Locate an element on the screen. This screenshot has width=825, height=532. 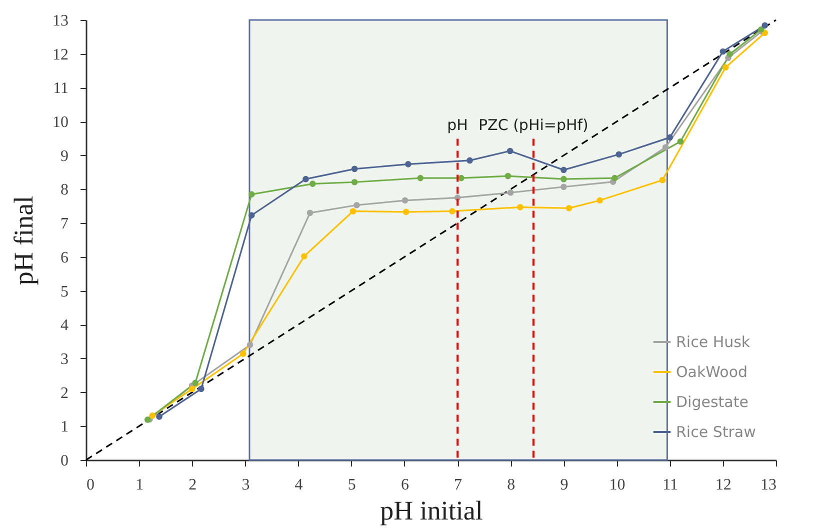
legend-label: Rice Husk is located at coordinates (713, 342).